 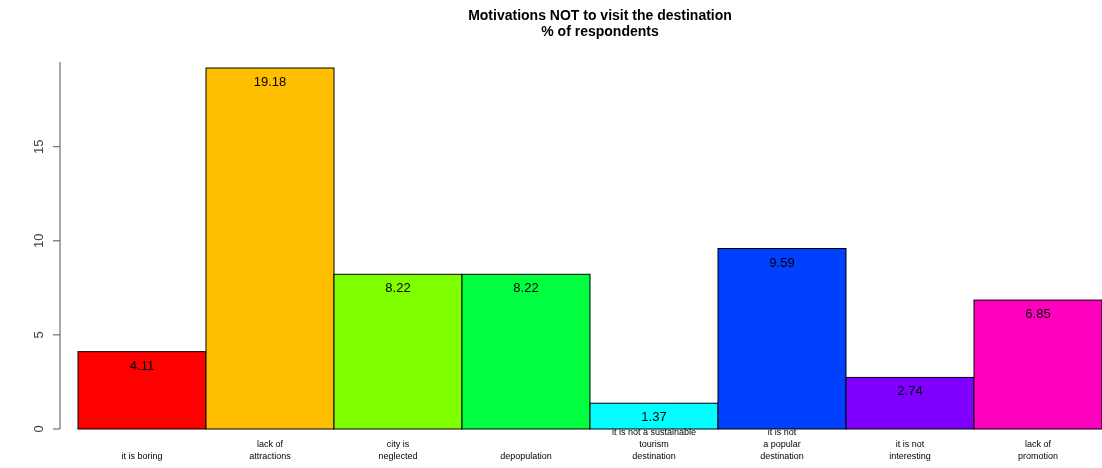 What do you see at coordinates (142, 365) in the screenshot?
I see `data-label: 4.11` at bounding box center [142, 365].